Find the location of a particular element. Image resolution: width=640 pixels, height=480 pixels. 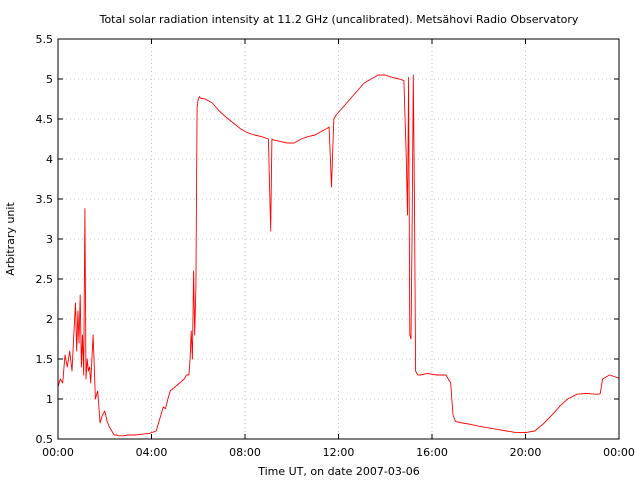

y-axis-label: Arbitrary unit is located at coordinates (10, 239).